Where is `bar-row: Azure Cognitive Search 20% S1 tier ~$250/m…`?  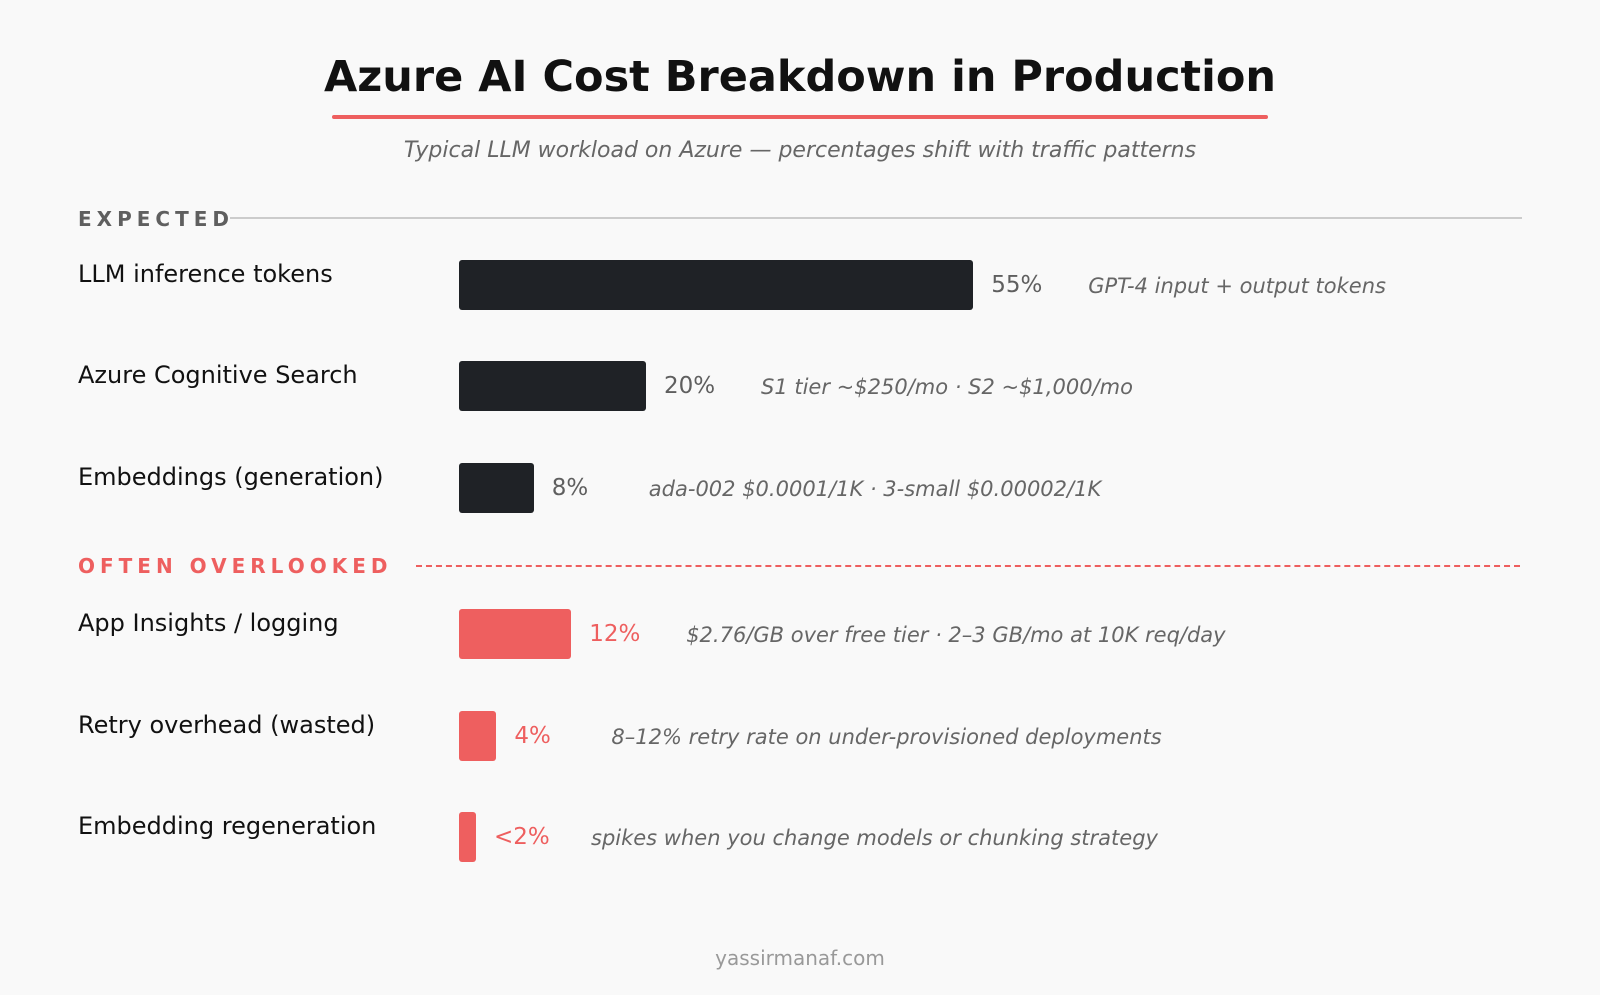 bar-row: Azure Cognitive Search 20% S1 tier ~$250/m… is located at coordinates (800, 386).